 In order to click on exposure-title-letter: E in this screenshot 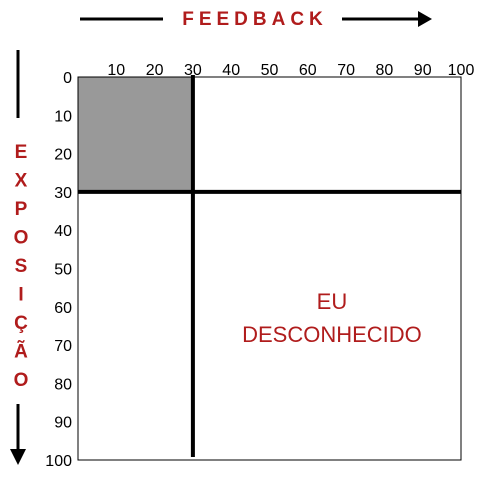, I will do `click(21, 152)`.